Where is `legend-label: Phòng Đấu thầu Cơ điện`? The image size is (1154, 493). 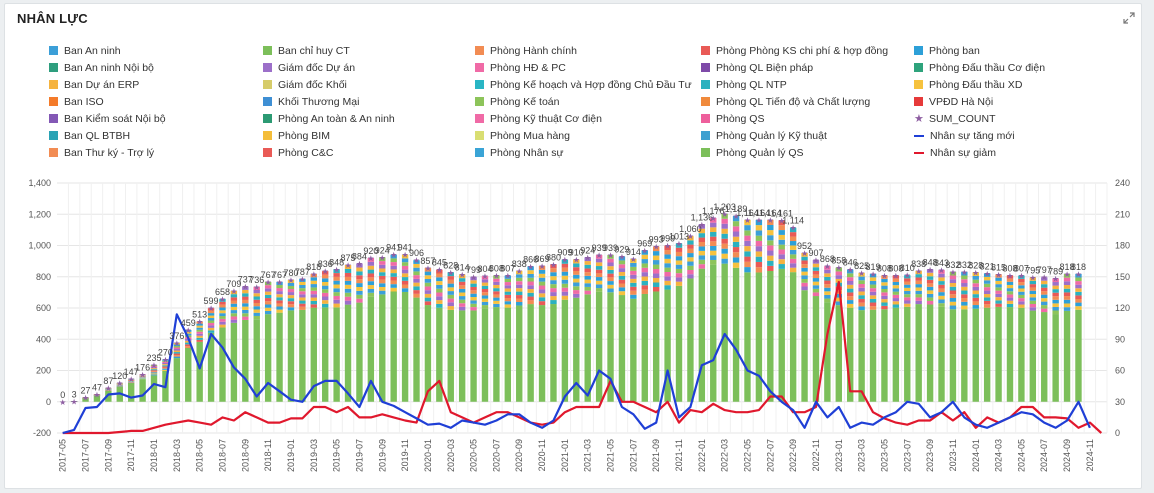
legend-label: Phòng Đấu thầu Cơ điện is located at coordinates (987, 67).